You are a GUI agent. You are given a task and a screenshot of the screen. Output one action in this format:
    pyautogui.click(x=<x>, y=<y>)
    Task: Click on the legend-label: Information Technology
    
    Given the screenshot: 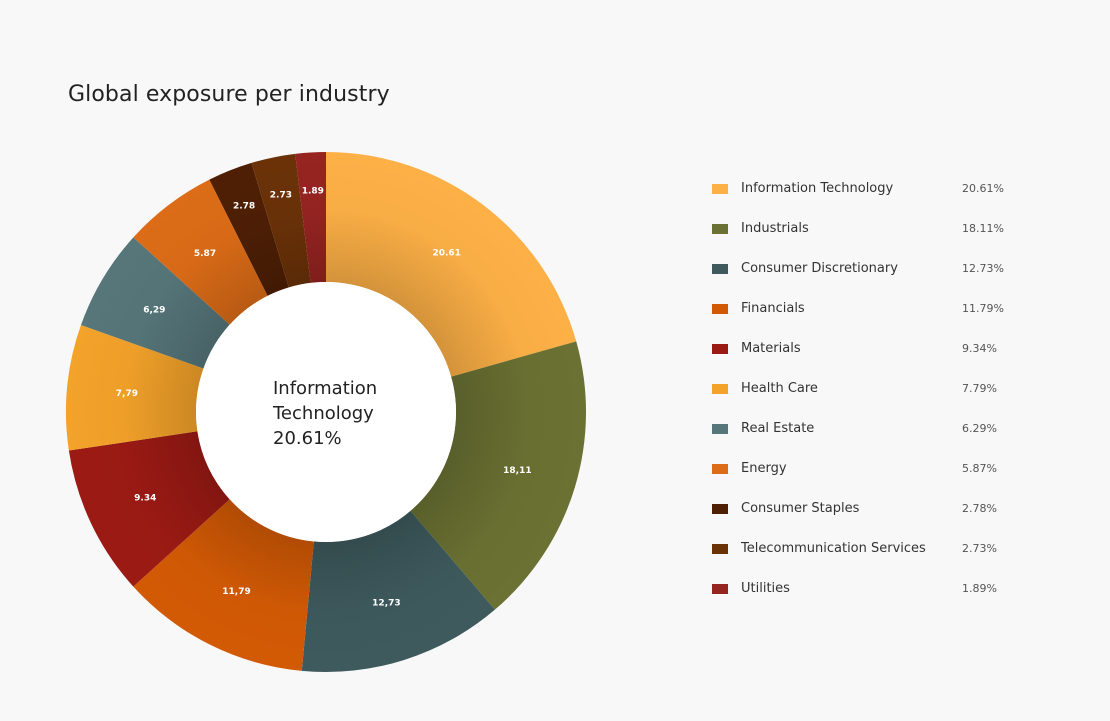 What is the action you would take?
    pyautogui.click(x=817, y=188)
    